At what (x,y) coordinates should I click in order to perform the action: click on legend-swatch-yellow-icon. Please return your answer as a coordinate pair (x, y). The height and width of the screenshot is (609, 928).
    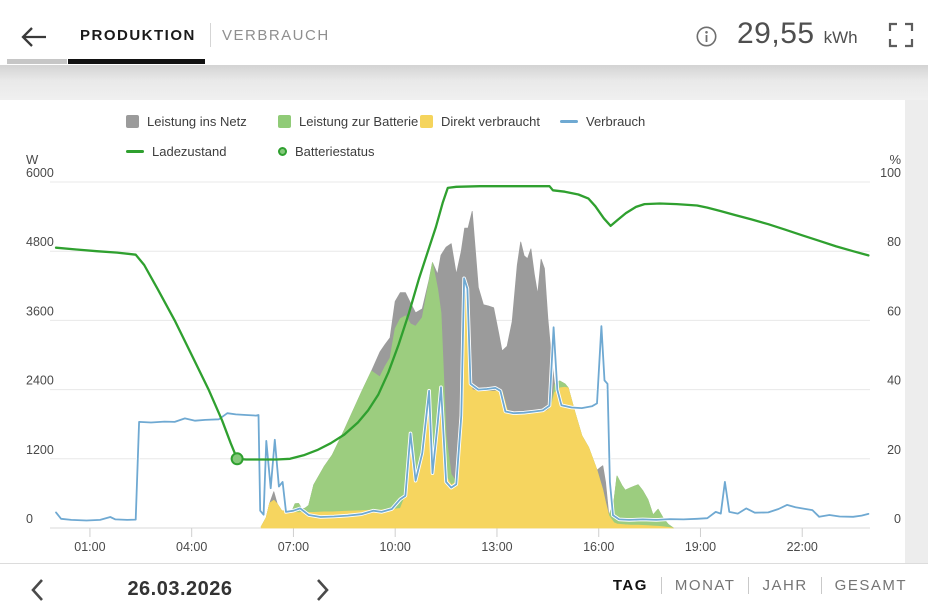
    Looking at the image, I should click on (426, 121).